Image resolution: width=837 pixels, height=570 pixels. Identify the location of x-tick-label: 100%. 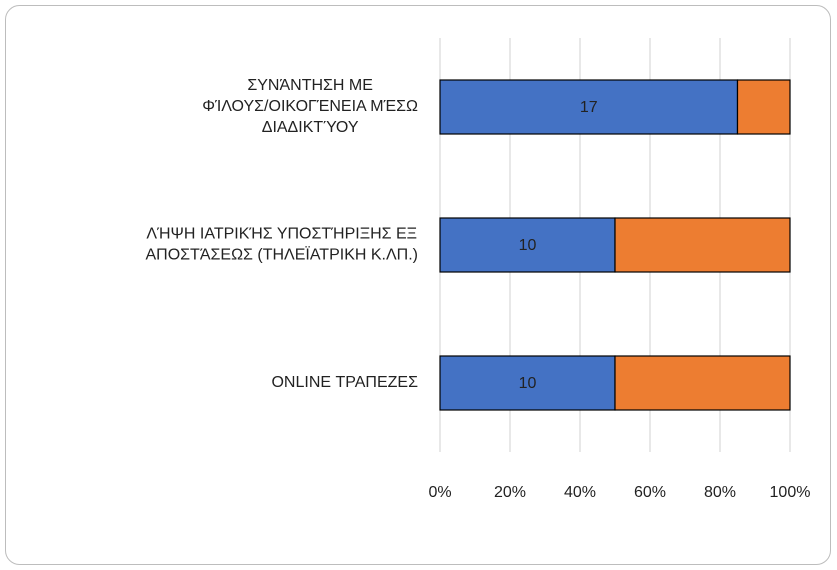
(790, 492).